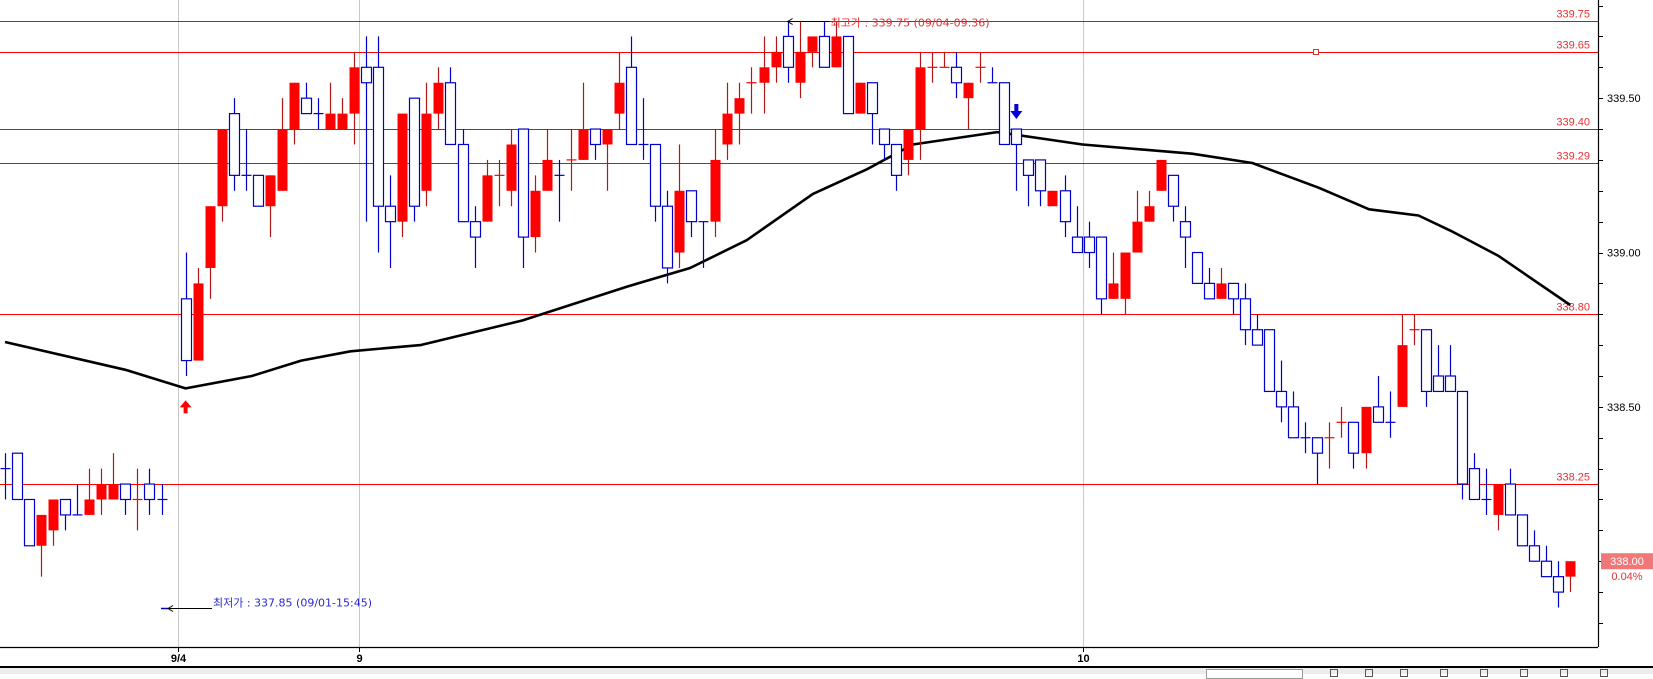 The height and width of the screenshot is (679, 1653). I want to click on y-tick-label: 338.50, so click(1624, 408).